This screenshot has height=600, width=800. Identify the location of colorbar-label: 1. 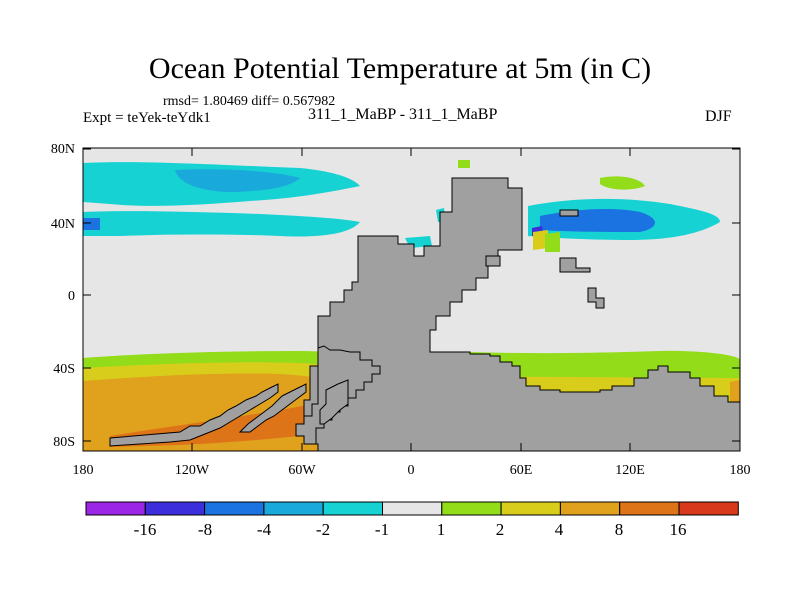
(441, 529).